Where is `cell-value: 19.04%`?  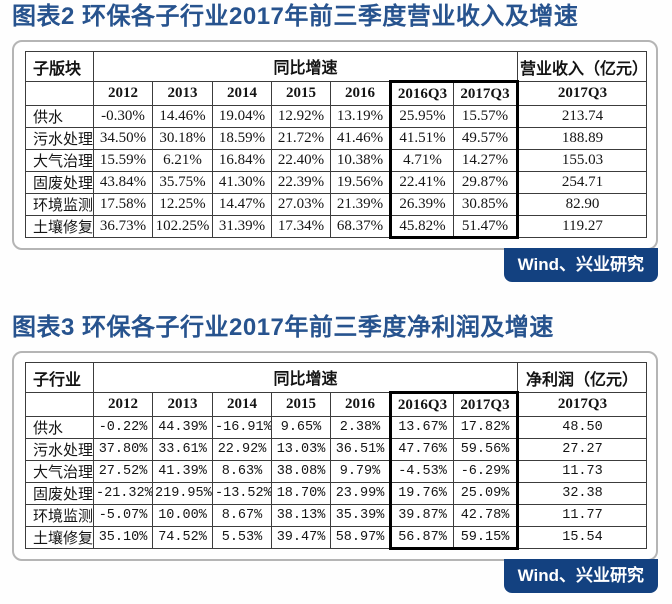
cell-value: 19.04% is located at coordinates (242, 117).